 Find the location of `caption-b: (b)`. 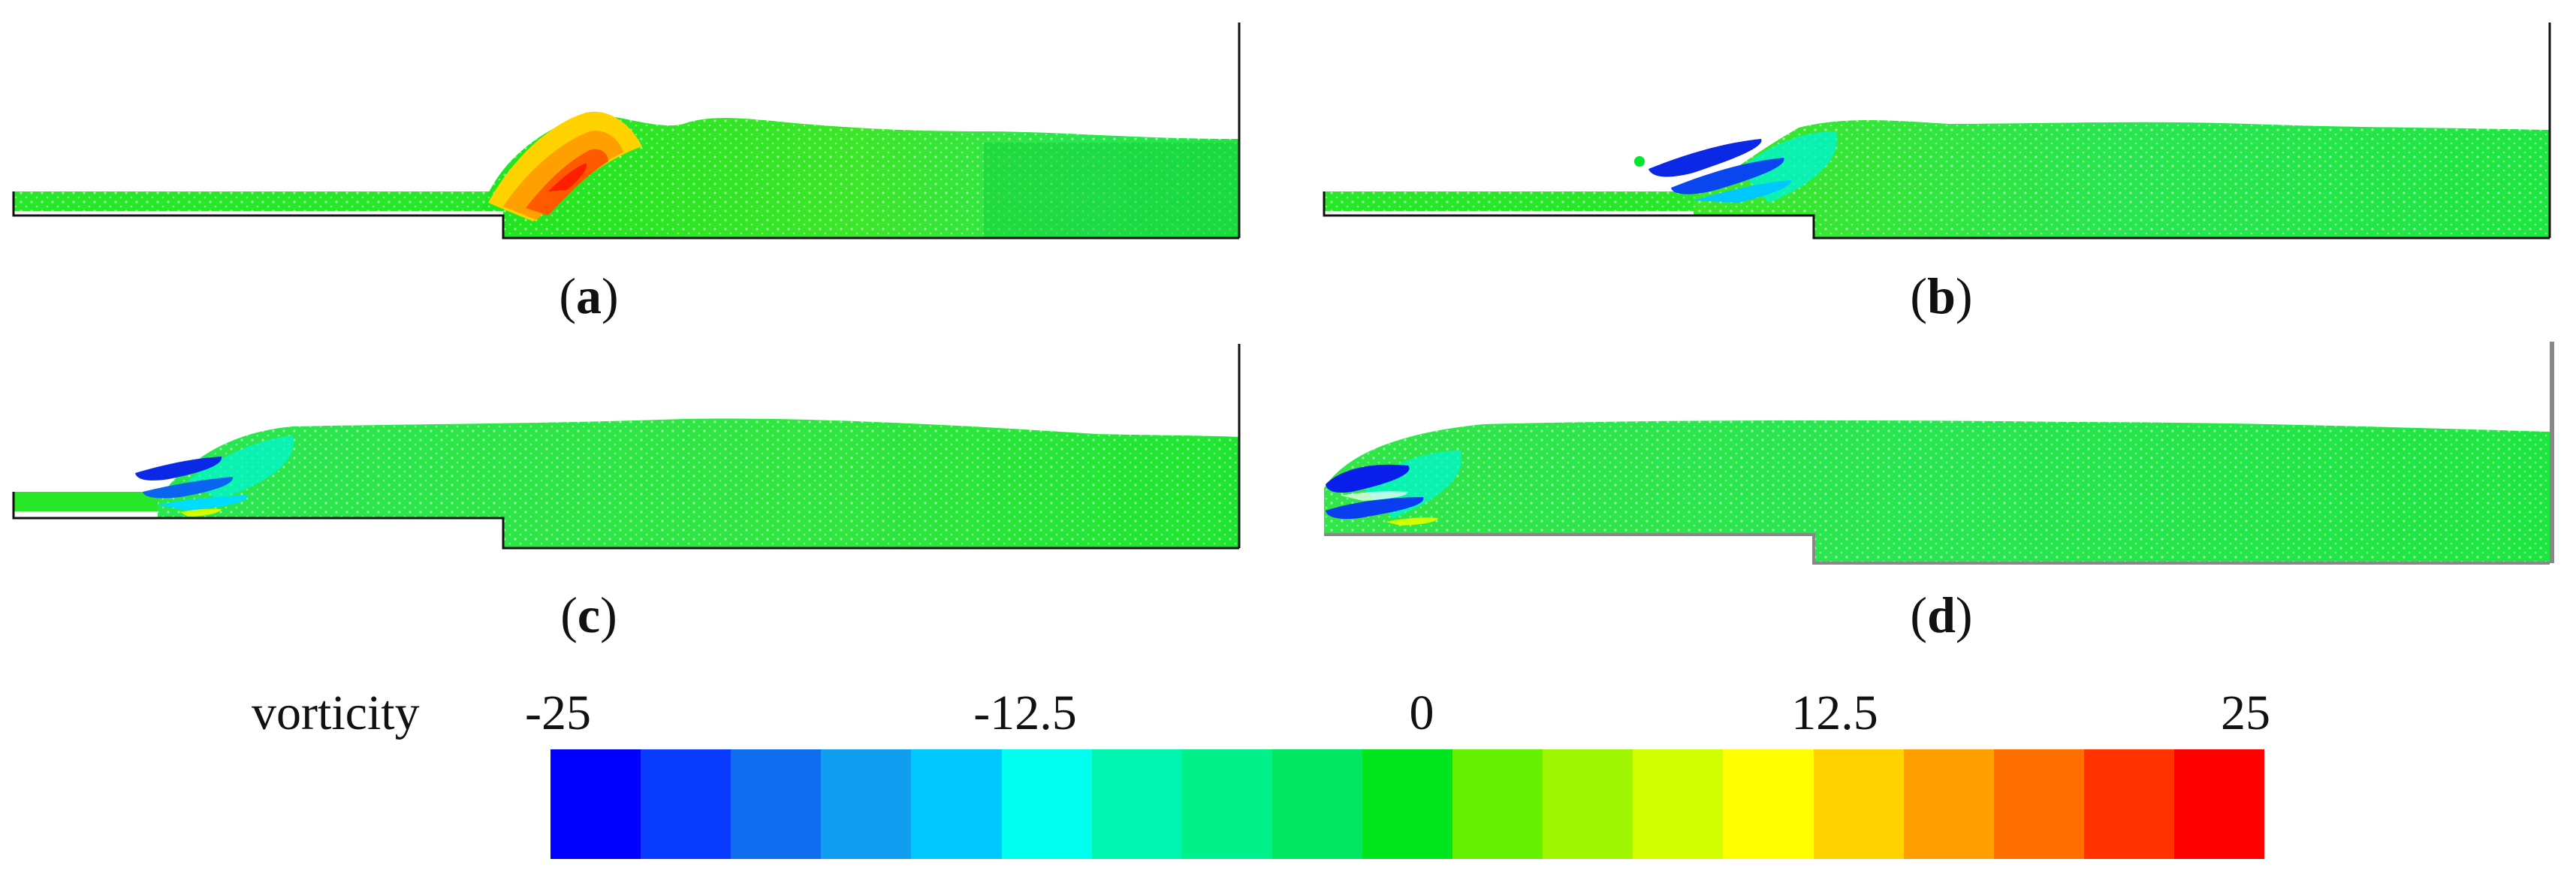

caption-b: (b) is located at coordinates (1941, 295).